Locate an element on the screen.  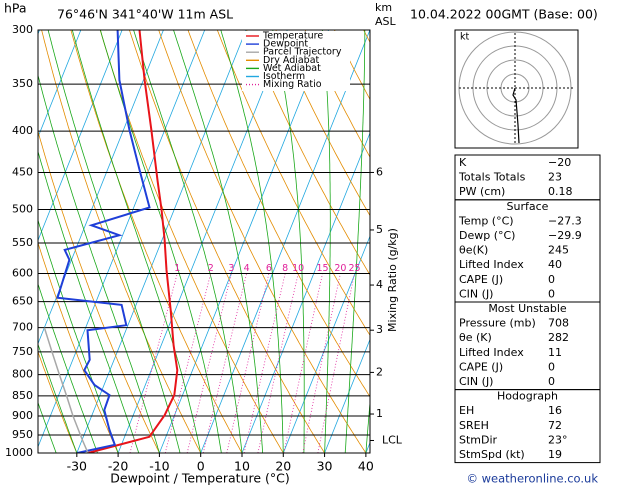
row-value: 16 is located at coordinates (555, 410).